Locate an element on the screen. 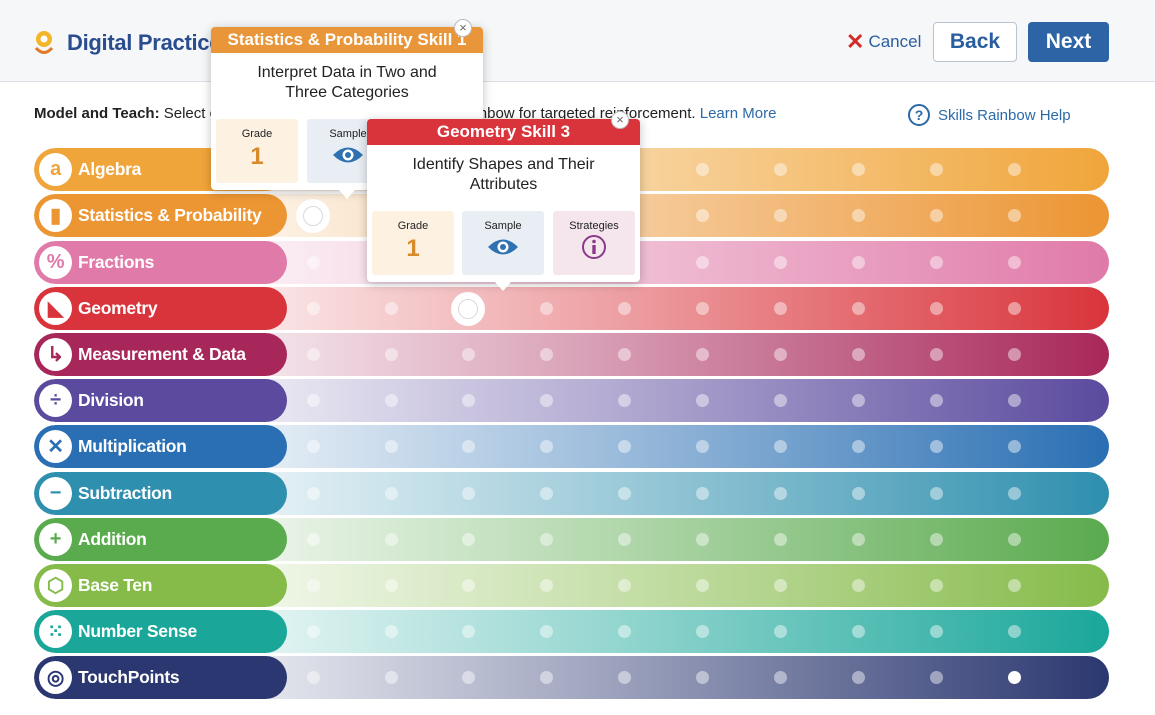 This screenshot has width=1155, height=715. row-label: + Addition is located at coordinates (160, 539).